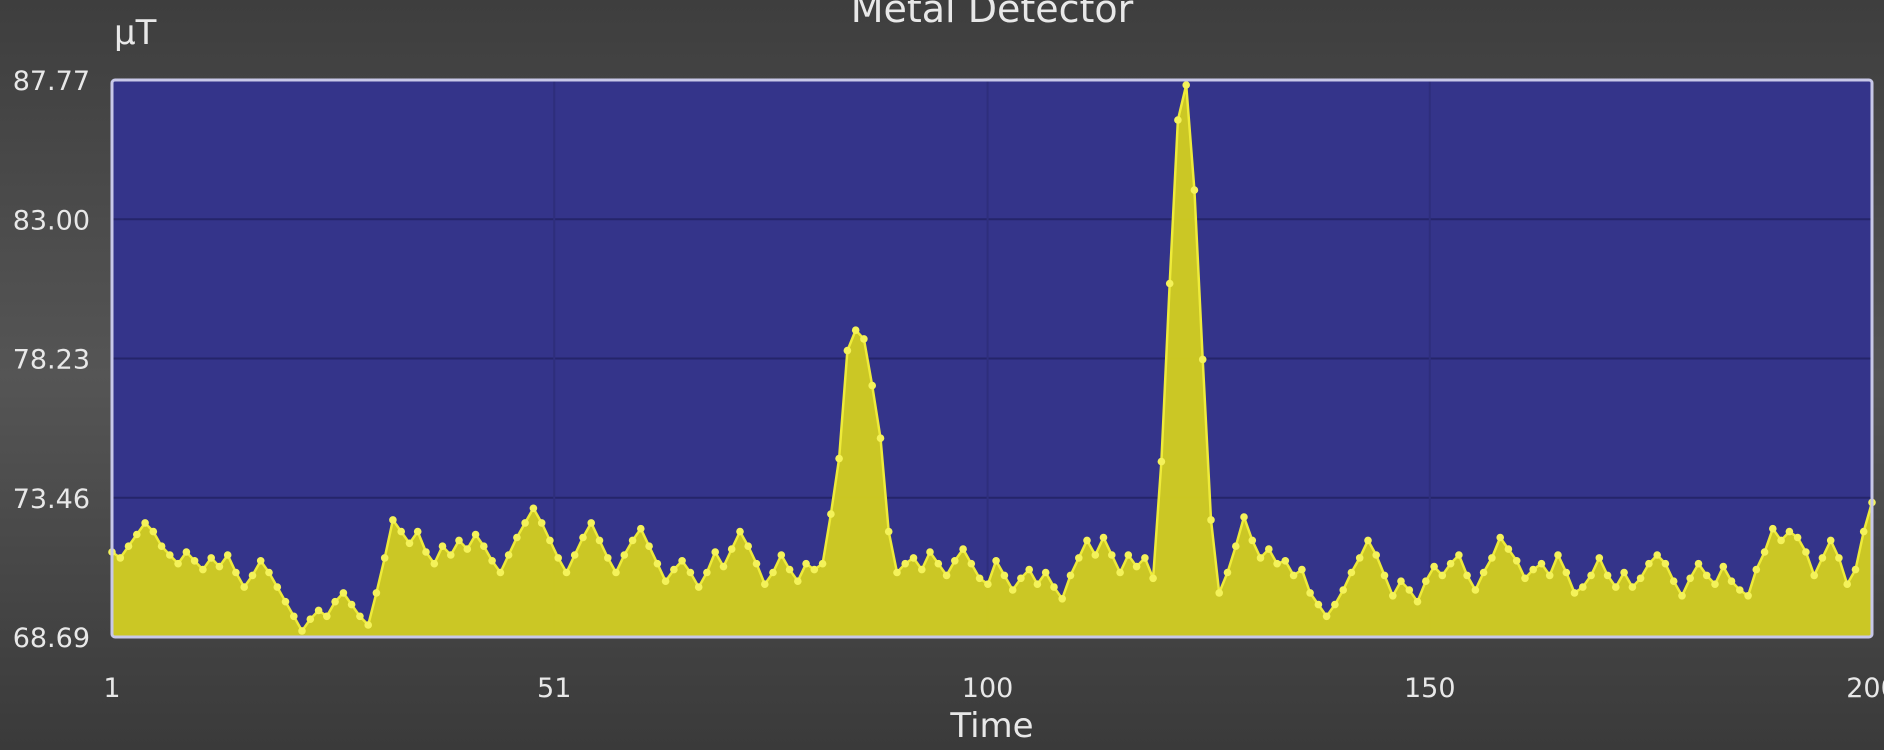 The width and height of the screenshot is (1884, 750). What do you see at coordinates (993, 688) in the screenshot?
I see `x-axis-ticks: 1 51 100 150 200` at bounding box center [993, 688].